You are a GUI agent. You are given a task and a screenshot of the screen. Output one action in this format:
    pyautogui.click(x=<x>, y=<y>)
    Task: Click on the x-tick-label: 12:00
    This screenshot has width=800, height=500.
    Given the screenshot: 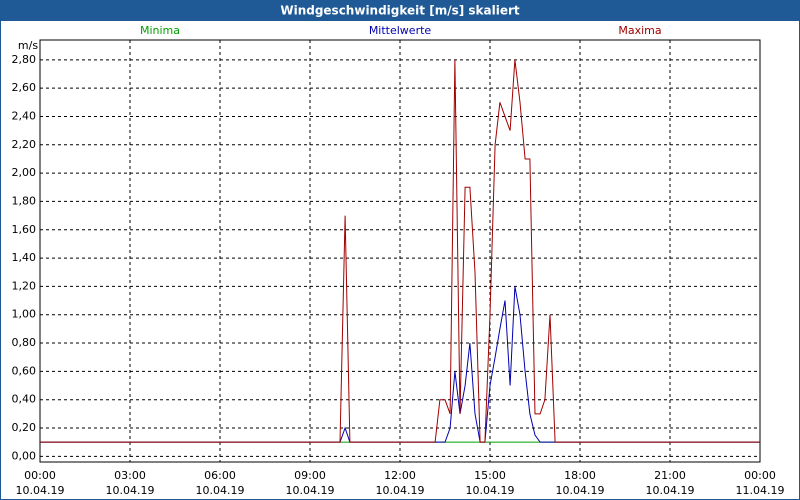 What is the action you would take?
    pyautogui.click(x=400, y=475)
    